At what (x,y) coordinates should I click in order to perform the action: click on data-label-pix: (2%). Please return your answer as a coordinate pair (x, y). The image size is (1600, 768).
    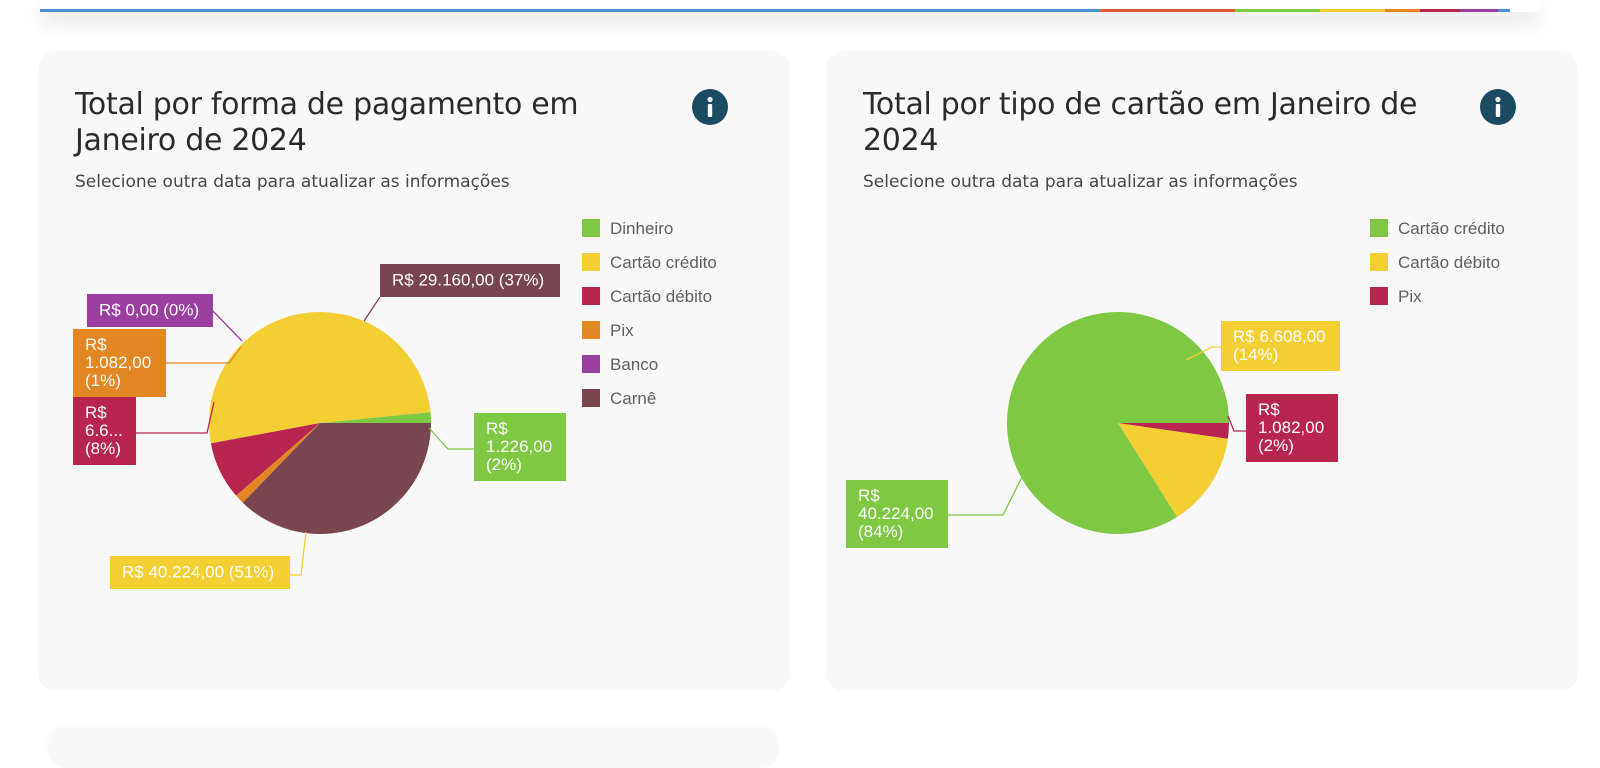
    Looking at the image, I should click on (1276, 445).